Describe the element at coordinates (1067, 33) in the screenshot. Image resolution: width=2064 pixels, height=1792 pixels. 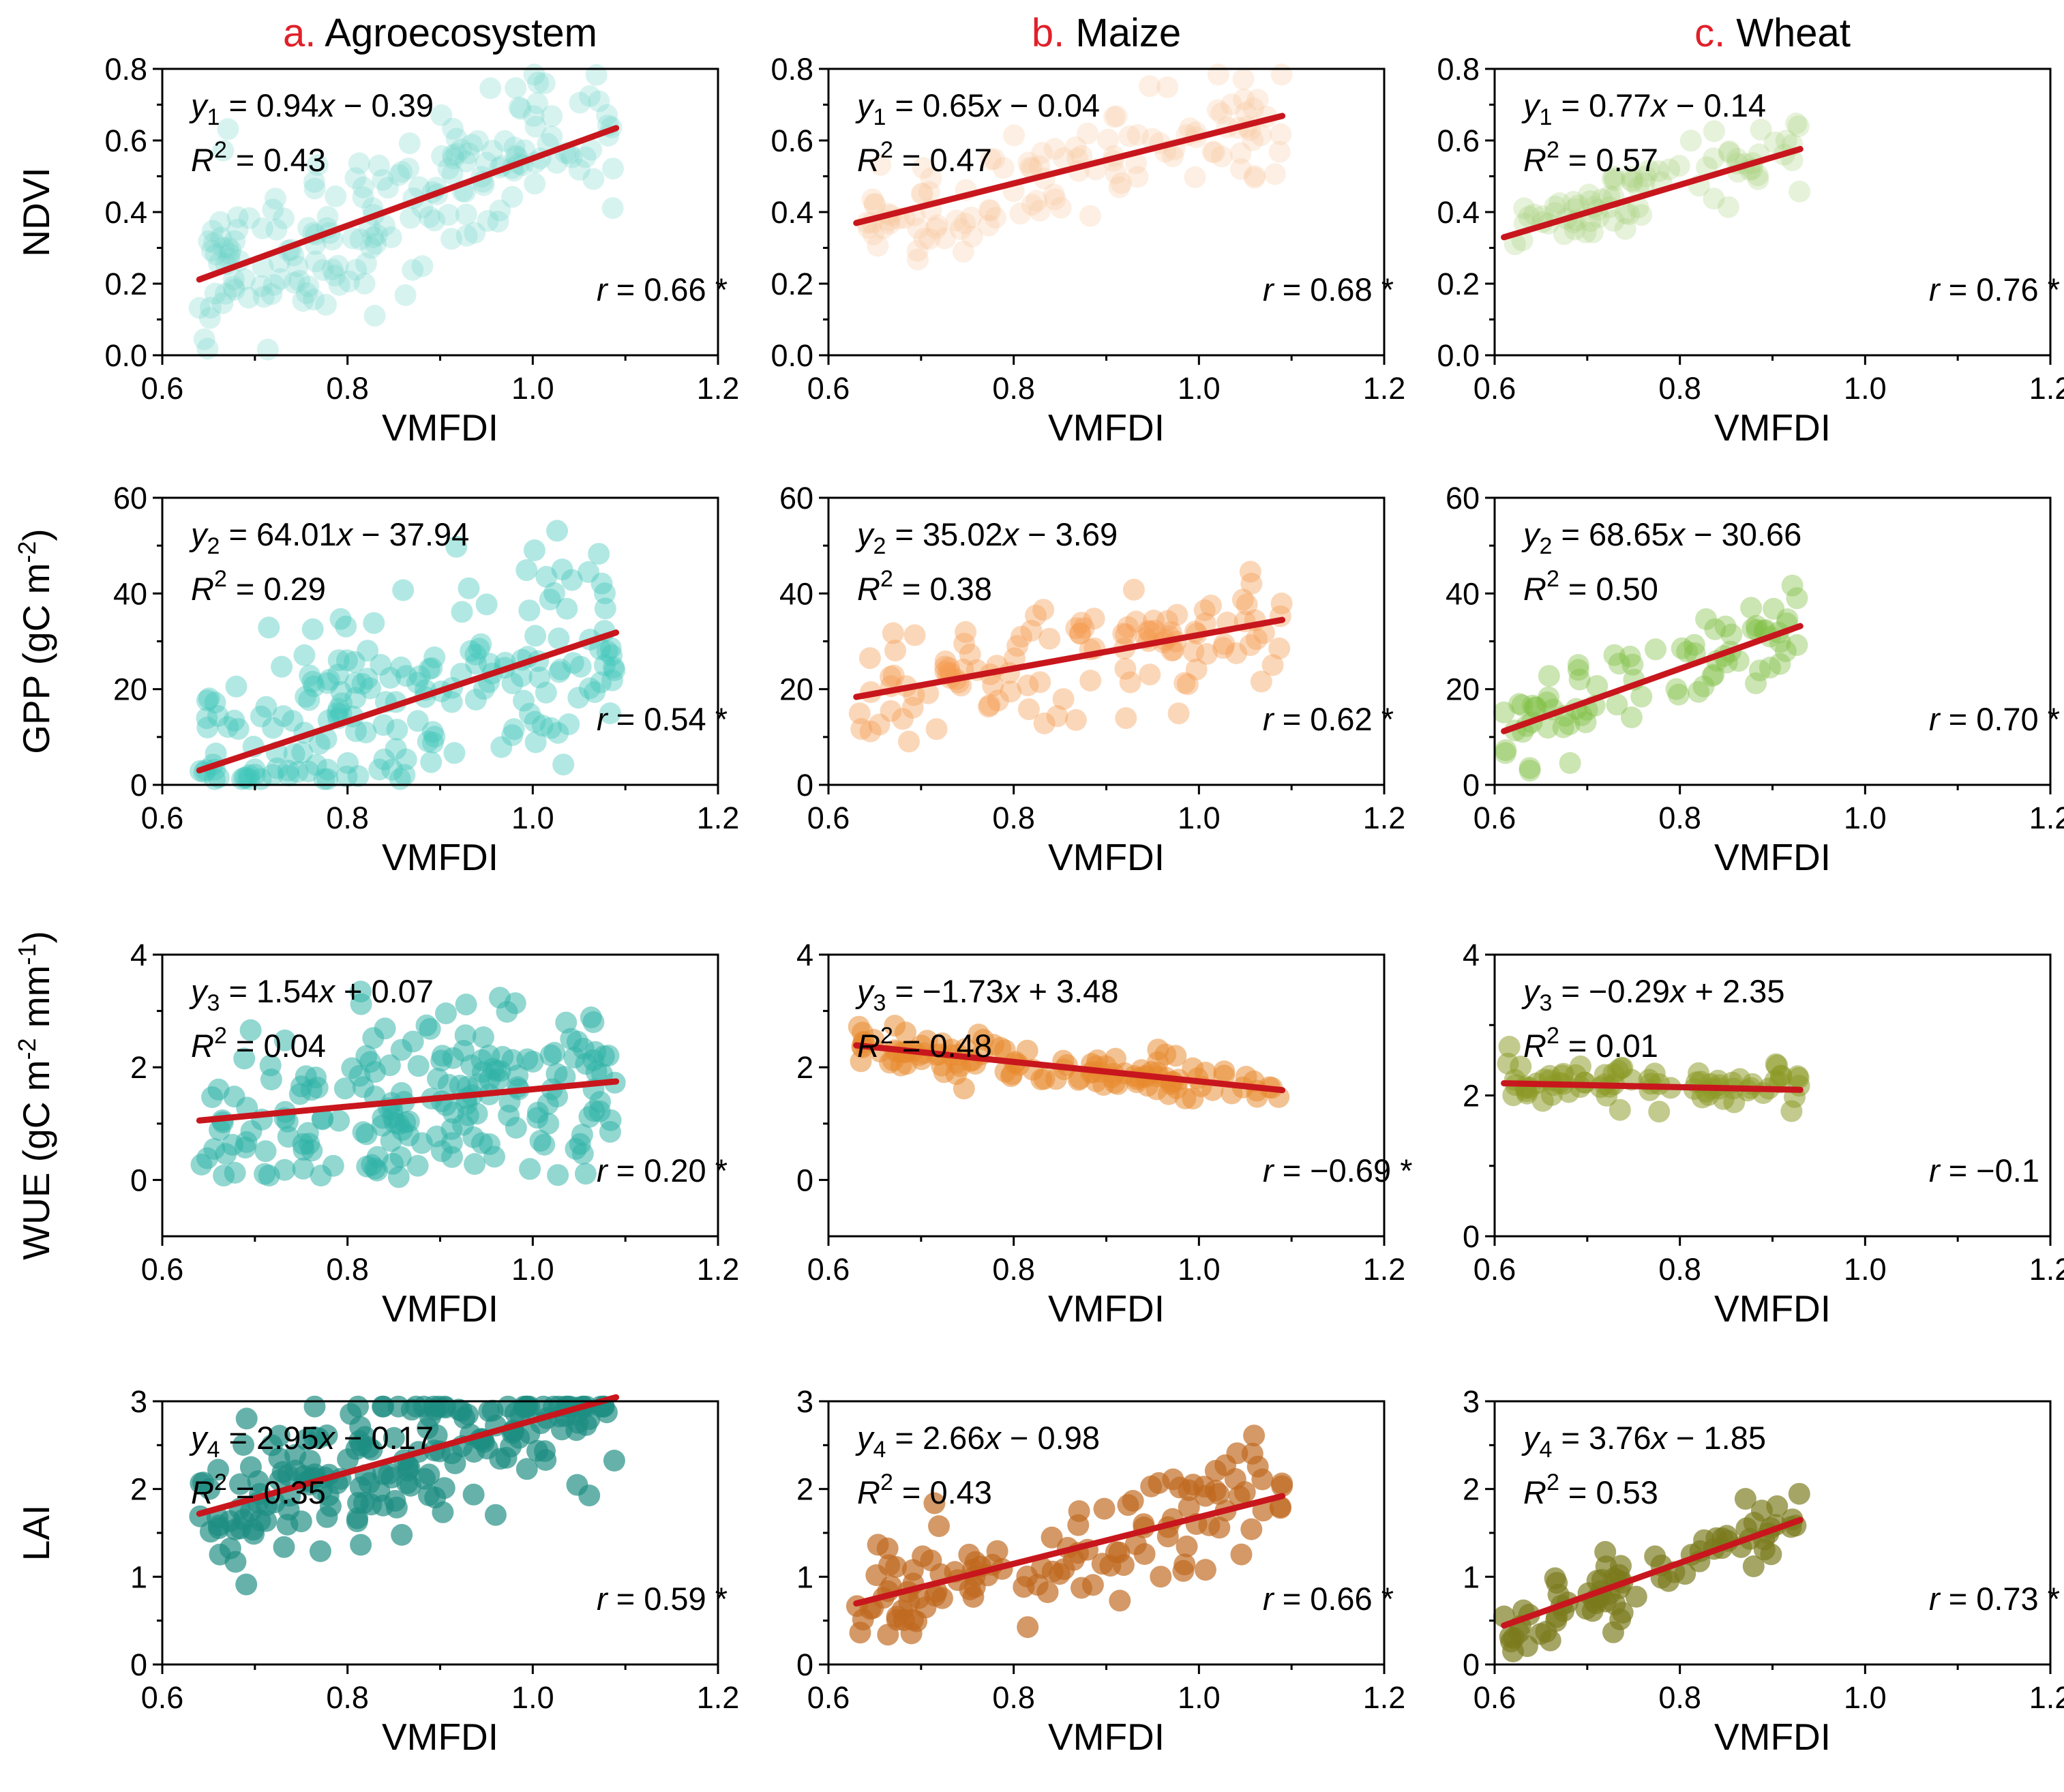
I see `column-titles: a. Agroecosystem b. Maize c. Wheat` at that location.